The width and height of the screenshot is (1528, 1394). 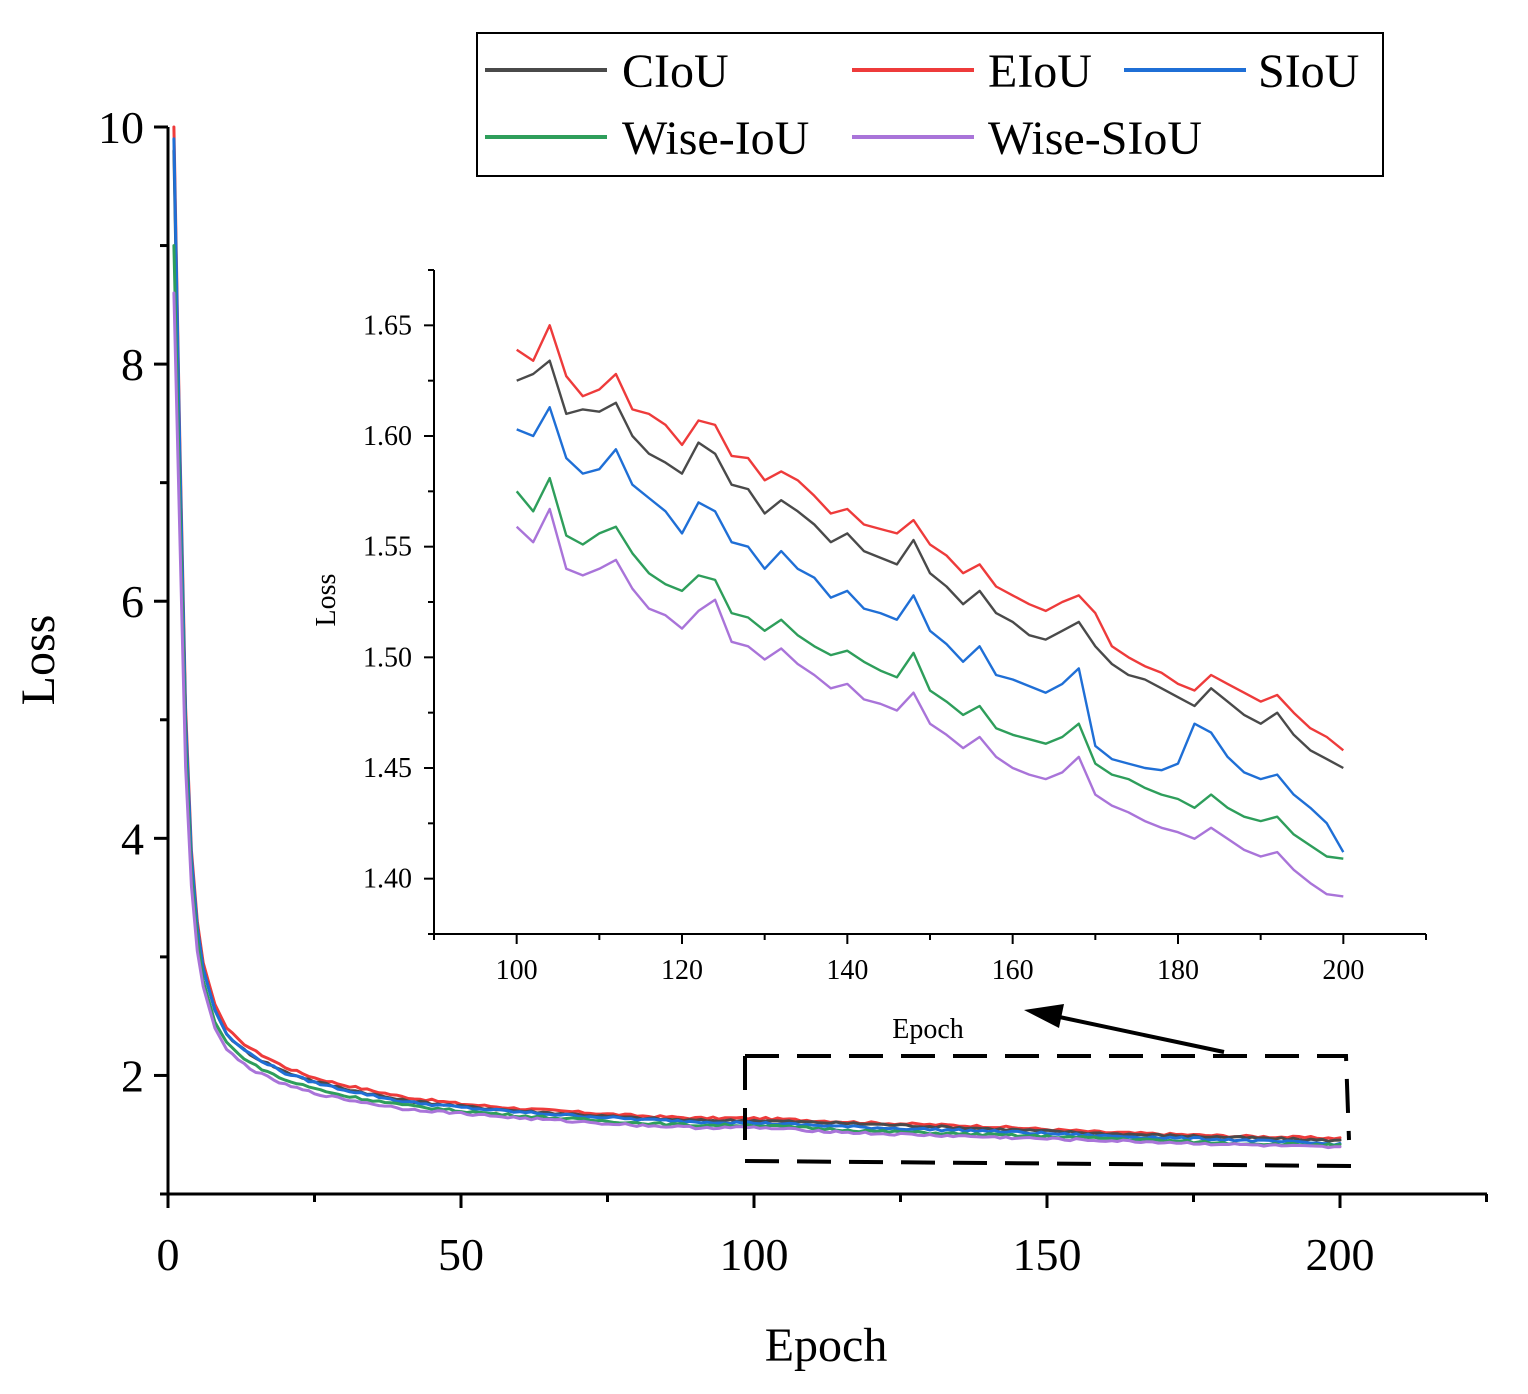 What do you see at coordinates (387, 547) in the screenshot?
I see `inset-y-tick-label: 1.55` at bounding box center [387, 547].